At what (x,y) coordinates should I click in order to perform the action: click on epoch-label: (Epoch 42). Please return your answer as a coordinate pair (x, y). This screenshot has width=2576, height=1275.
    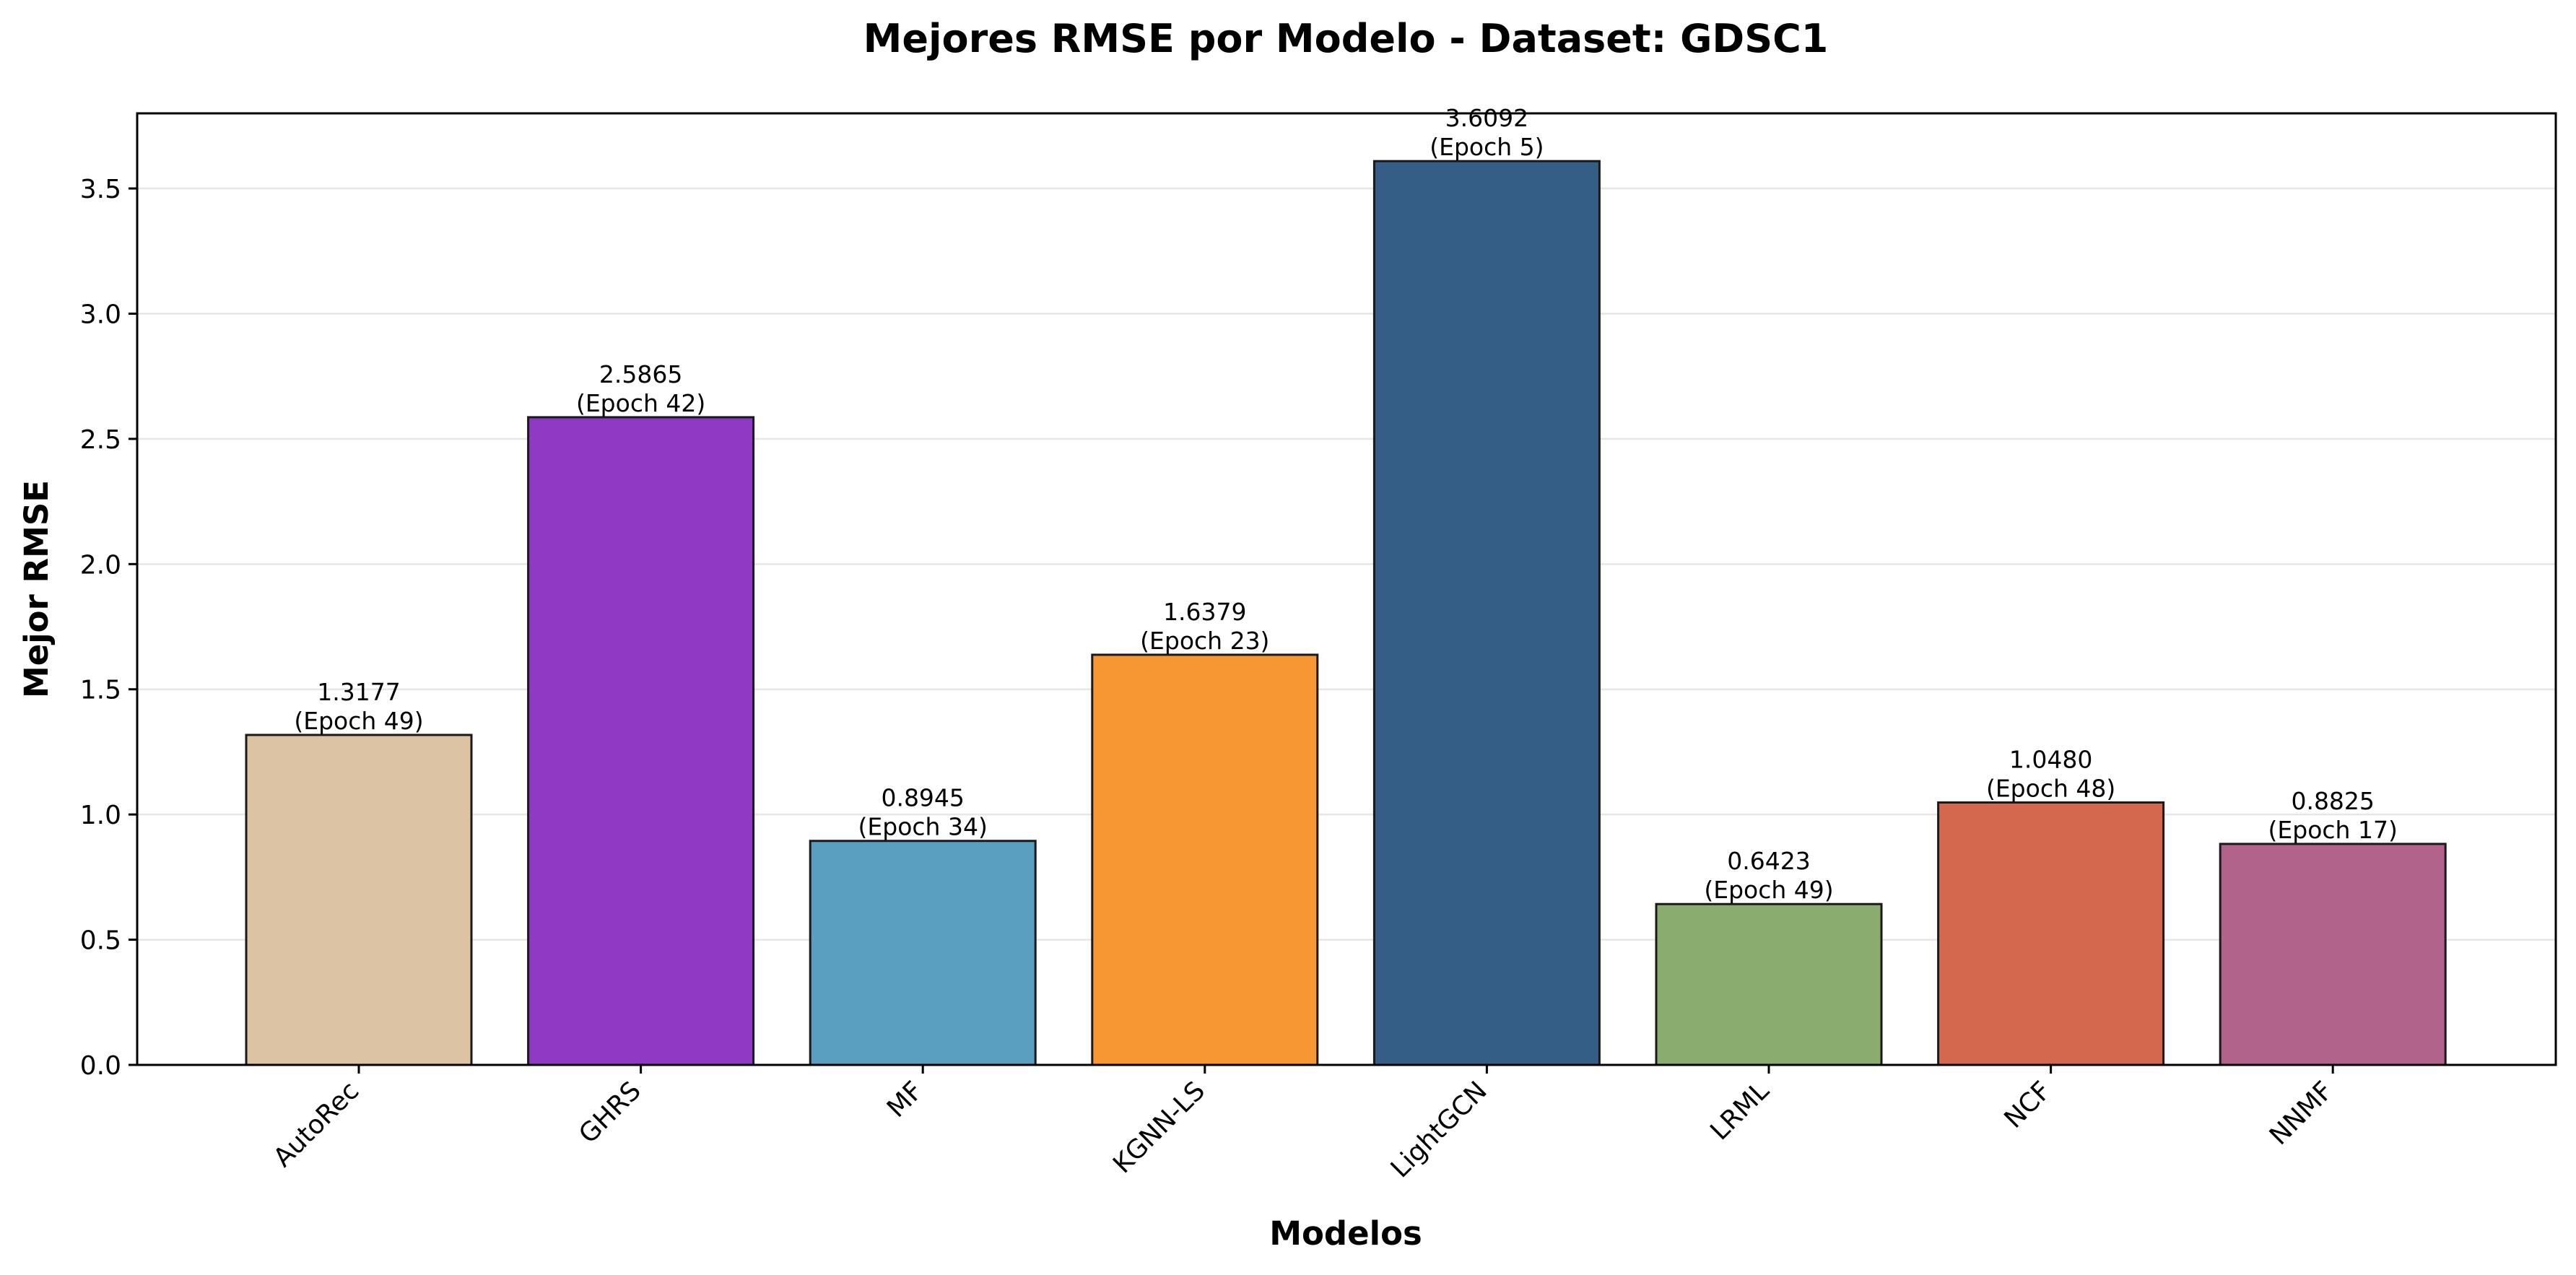
    Looking at the image, I should click on (640, 403).